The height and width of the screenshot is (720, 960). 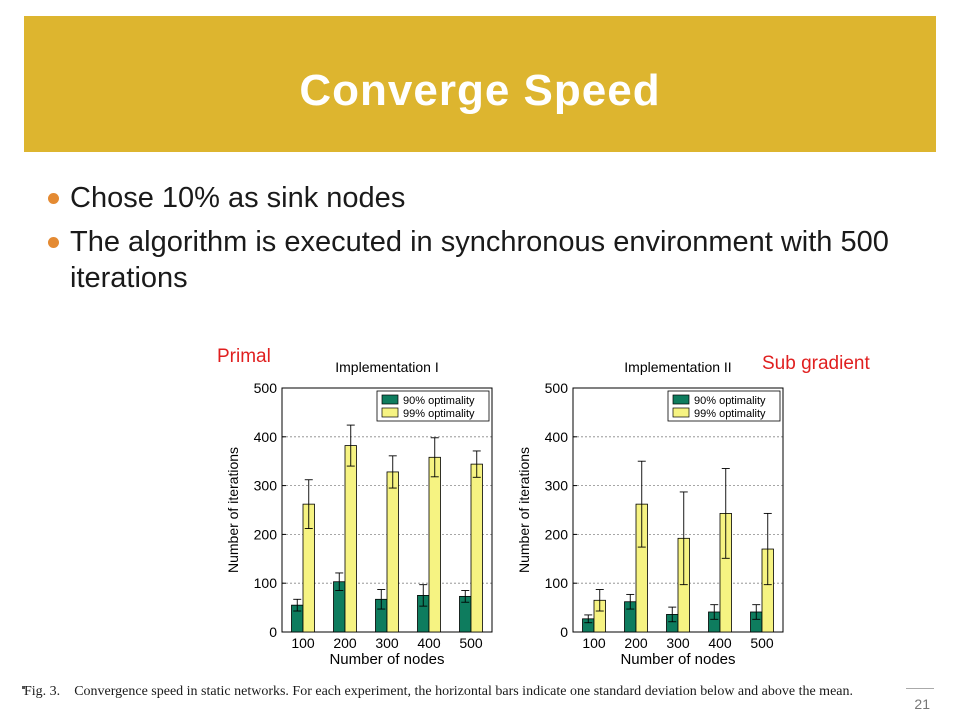 I want to click on annotation-sub-gradient: Sub gradient, so click(x=816, y=363).